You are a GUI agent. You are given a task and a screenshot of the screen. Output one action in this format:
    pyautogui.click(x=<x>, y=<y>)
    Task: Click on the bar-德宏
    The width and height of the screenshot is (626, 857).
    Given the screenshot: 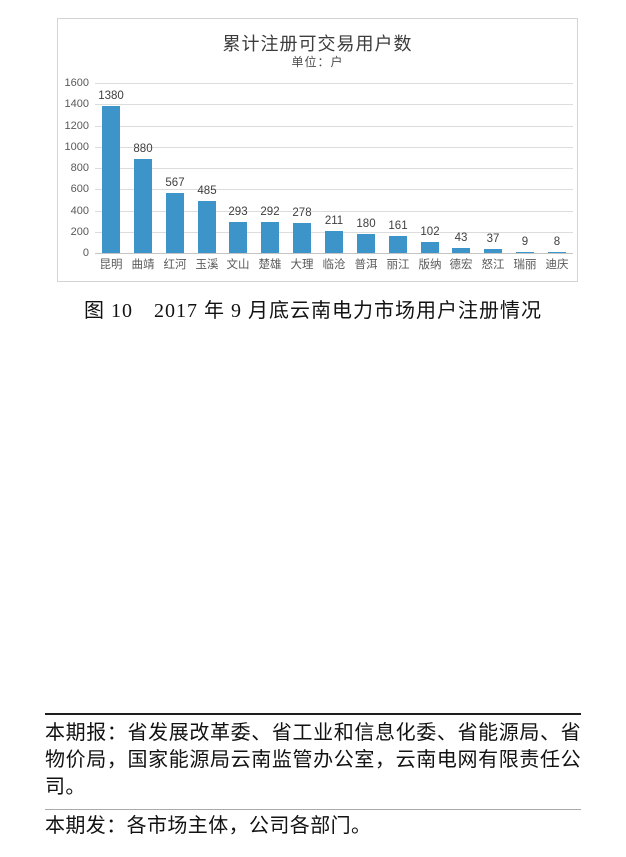 What is the action you would take?
    pyautogui.click(x=461, y=250)
    